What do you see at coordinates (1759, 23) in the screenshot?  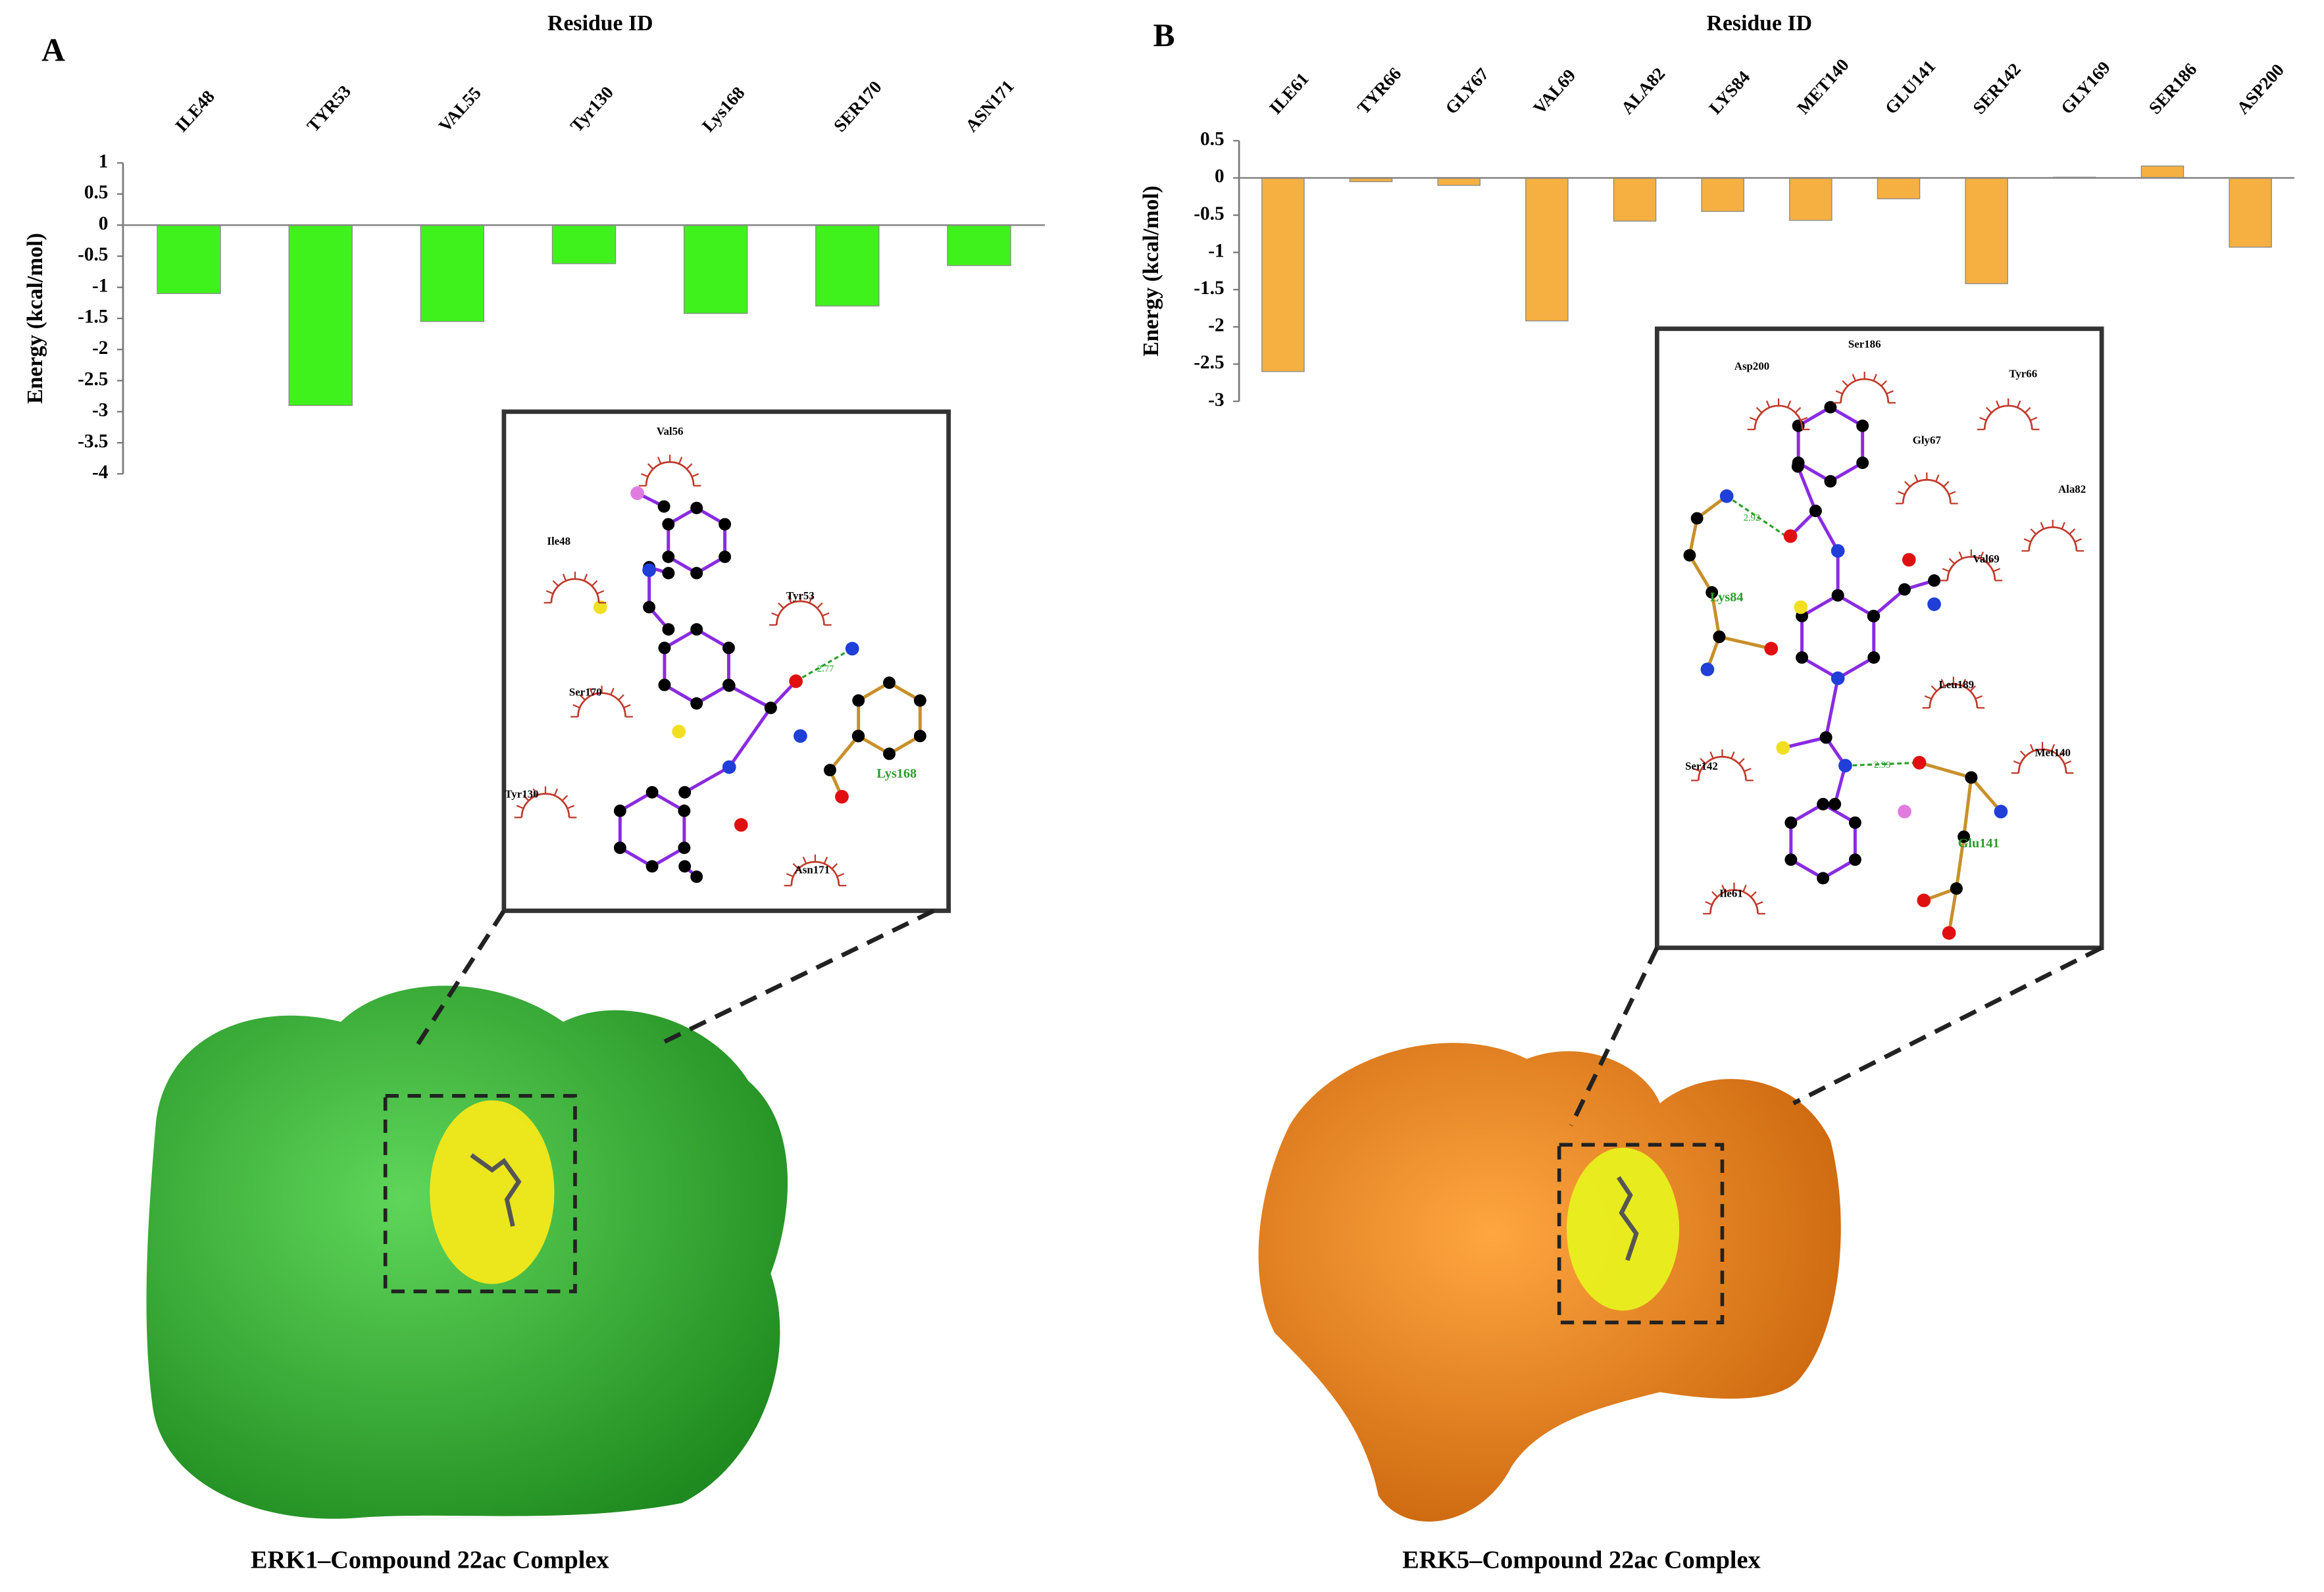 I see `x-axis-title: Residue ID` at bounding box center [1759, 23].